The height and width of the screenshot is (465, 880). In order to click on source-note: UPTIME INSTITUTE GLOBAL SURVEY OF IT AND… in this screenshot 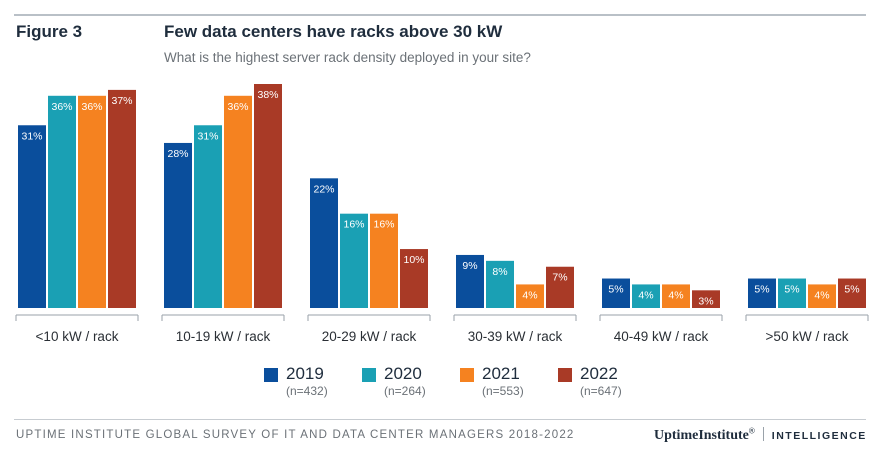, I will do `click(295, 435)`.